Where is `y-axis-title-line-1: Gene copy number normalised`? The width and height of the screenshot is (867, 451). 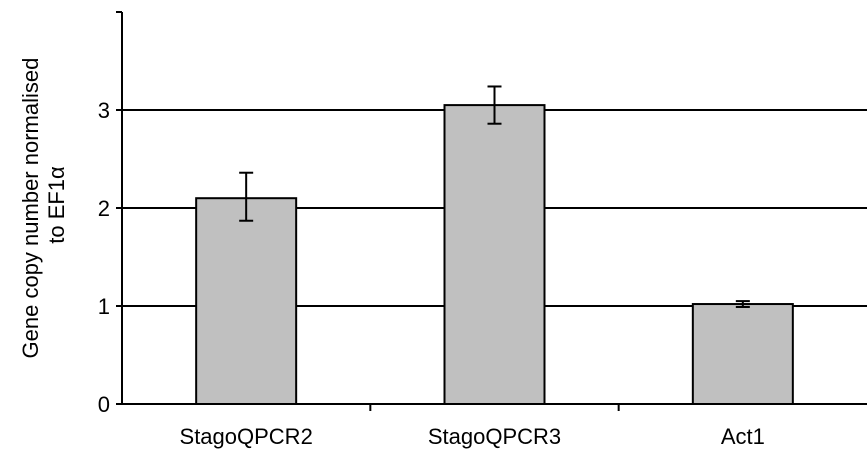 y-axis-title-line-1: Gene copy number normalised is located at coordinates (30, 208).